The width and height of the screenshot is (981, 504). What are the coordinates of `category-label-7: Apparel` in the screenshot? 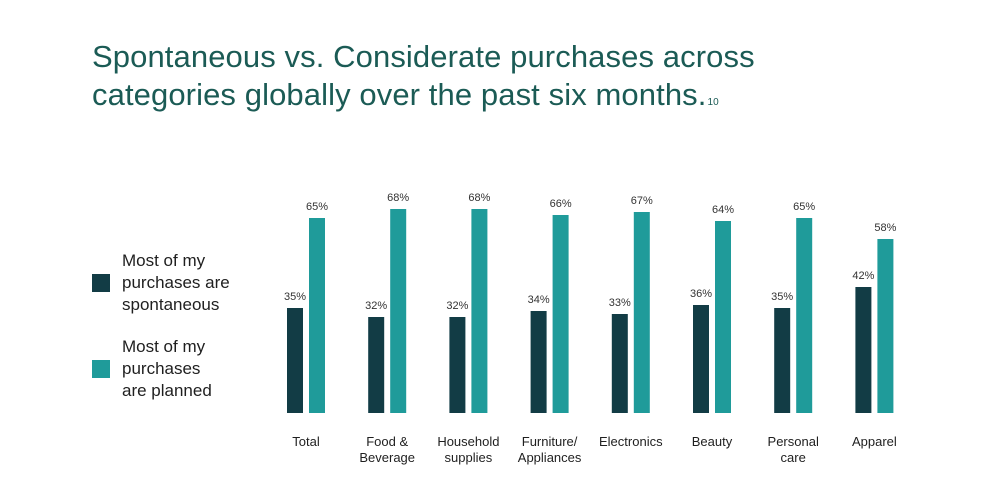 It's located at (874, 441).